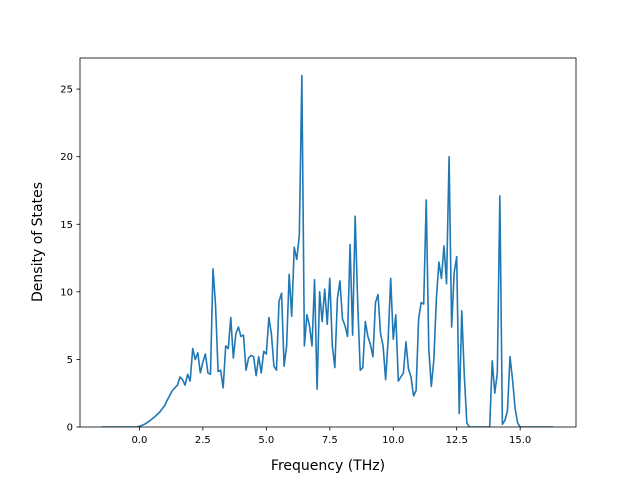 The width and height of the screenshot is (640, 480). I want to click on y-axis-label: Density of States, so click(38, 242).